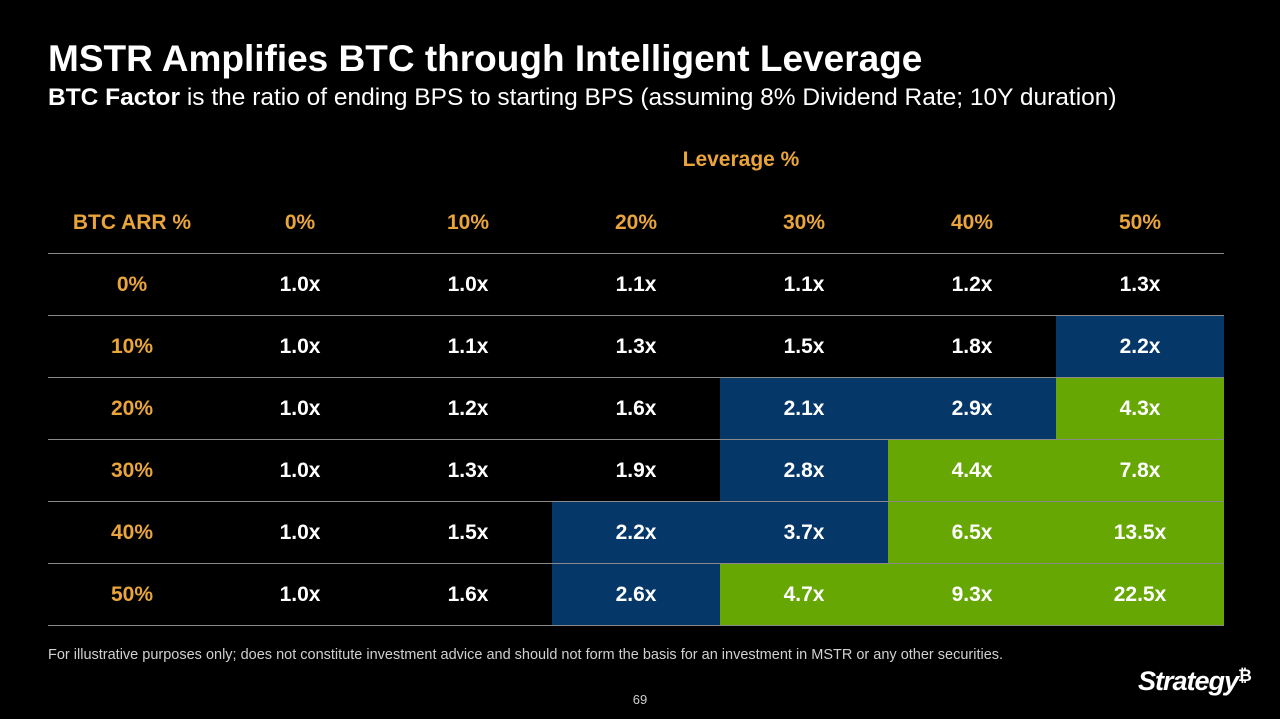 The image size is (1280, 719). What do you see at coordinates (1140, 408) in the screenshot?
I see `table-cell: 4.3x` at bounding box center [1140, 408].